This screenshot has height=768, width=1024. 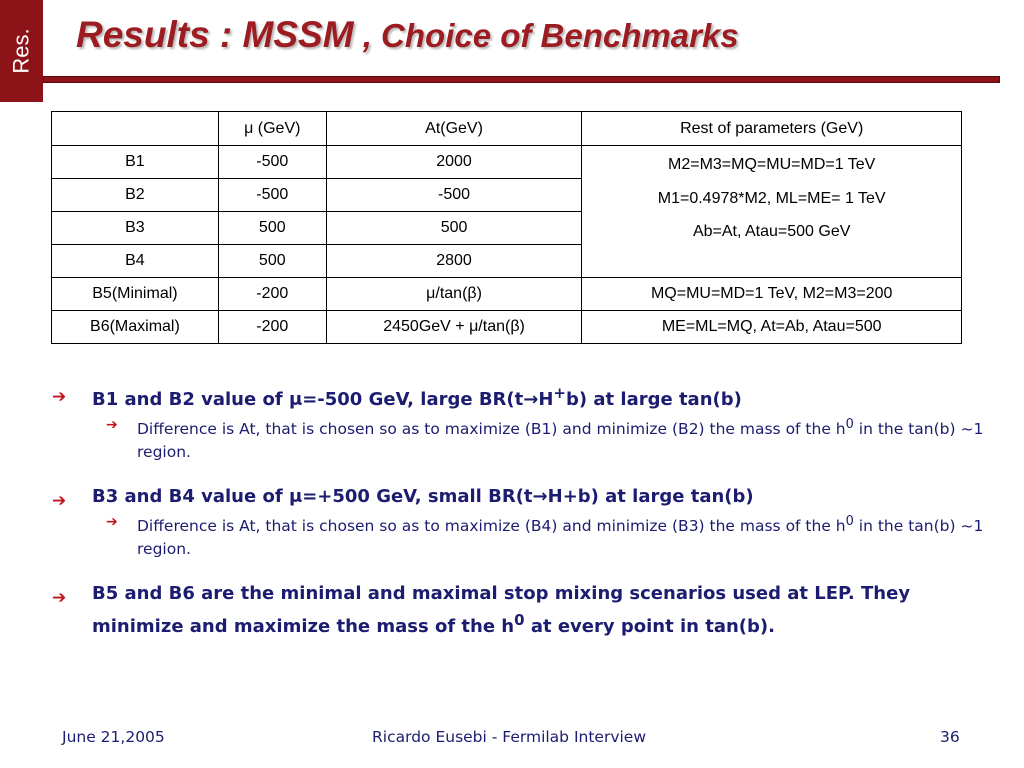 I want to click on at-value: 500, so click(x=454, y=228).